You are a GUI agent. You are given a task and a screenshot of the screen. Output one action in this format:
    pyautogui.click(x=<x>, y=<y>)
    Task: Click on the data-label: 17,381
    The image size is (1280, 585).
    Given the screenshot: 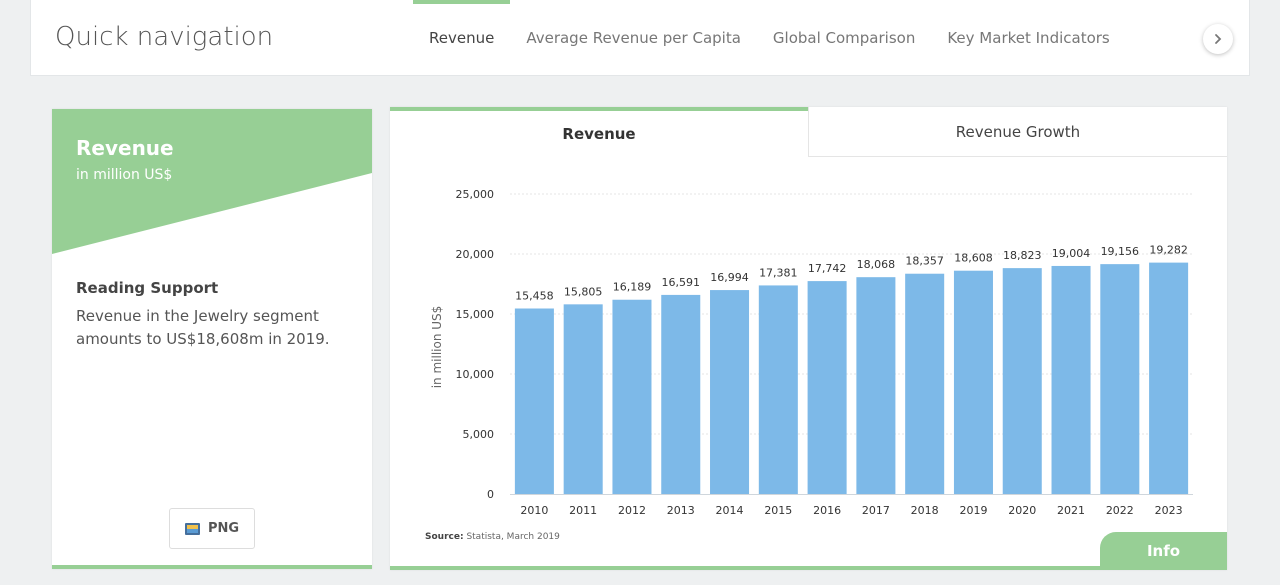 What is the action you would take?
    pyautogui.click(x=778, y=272)
    